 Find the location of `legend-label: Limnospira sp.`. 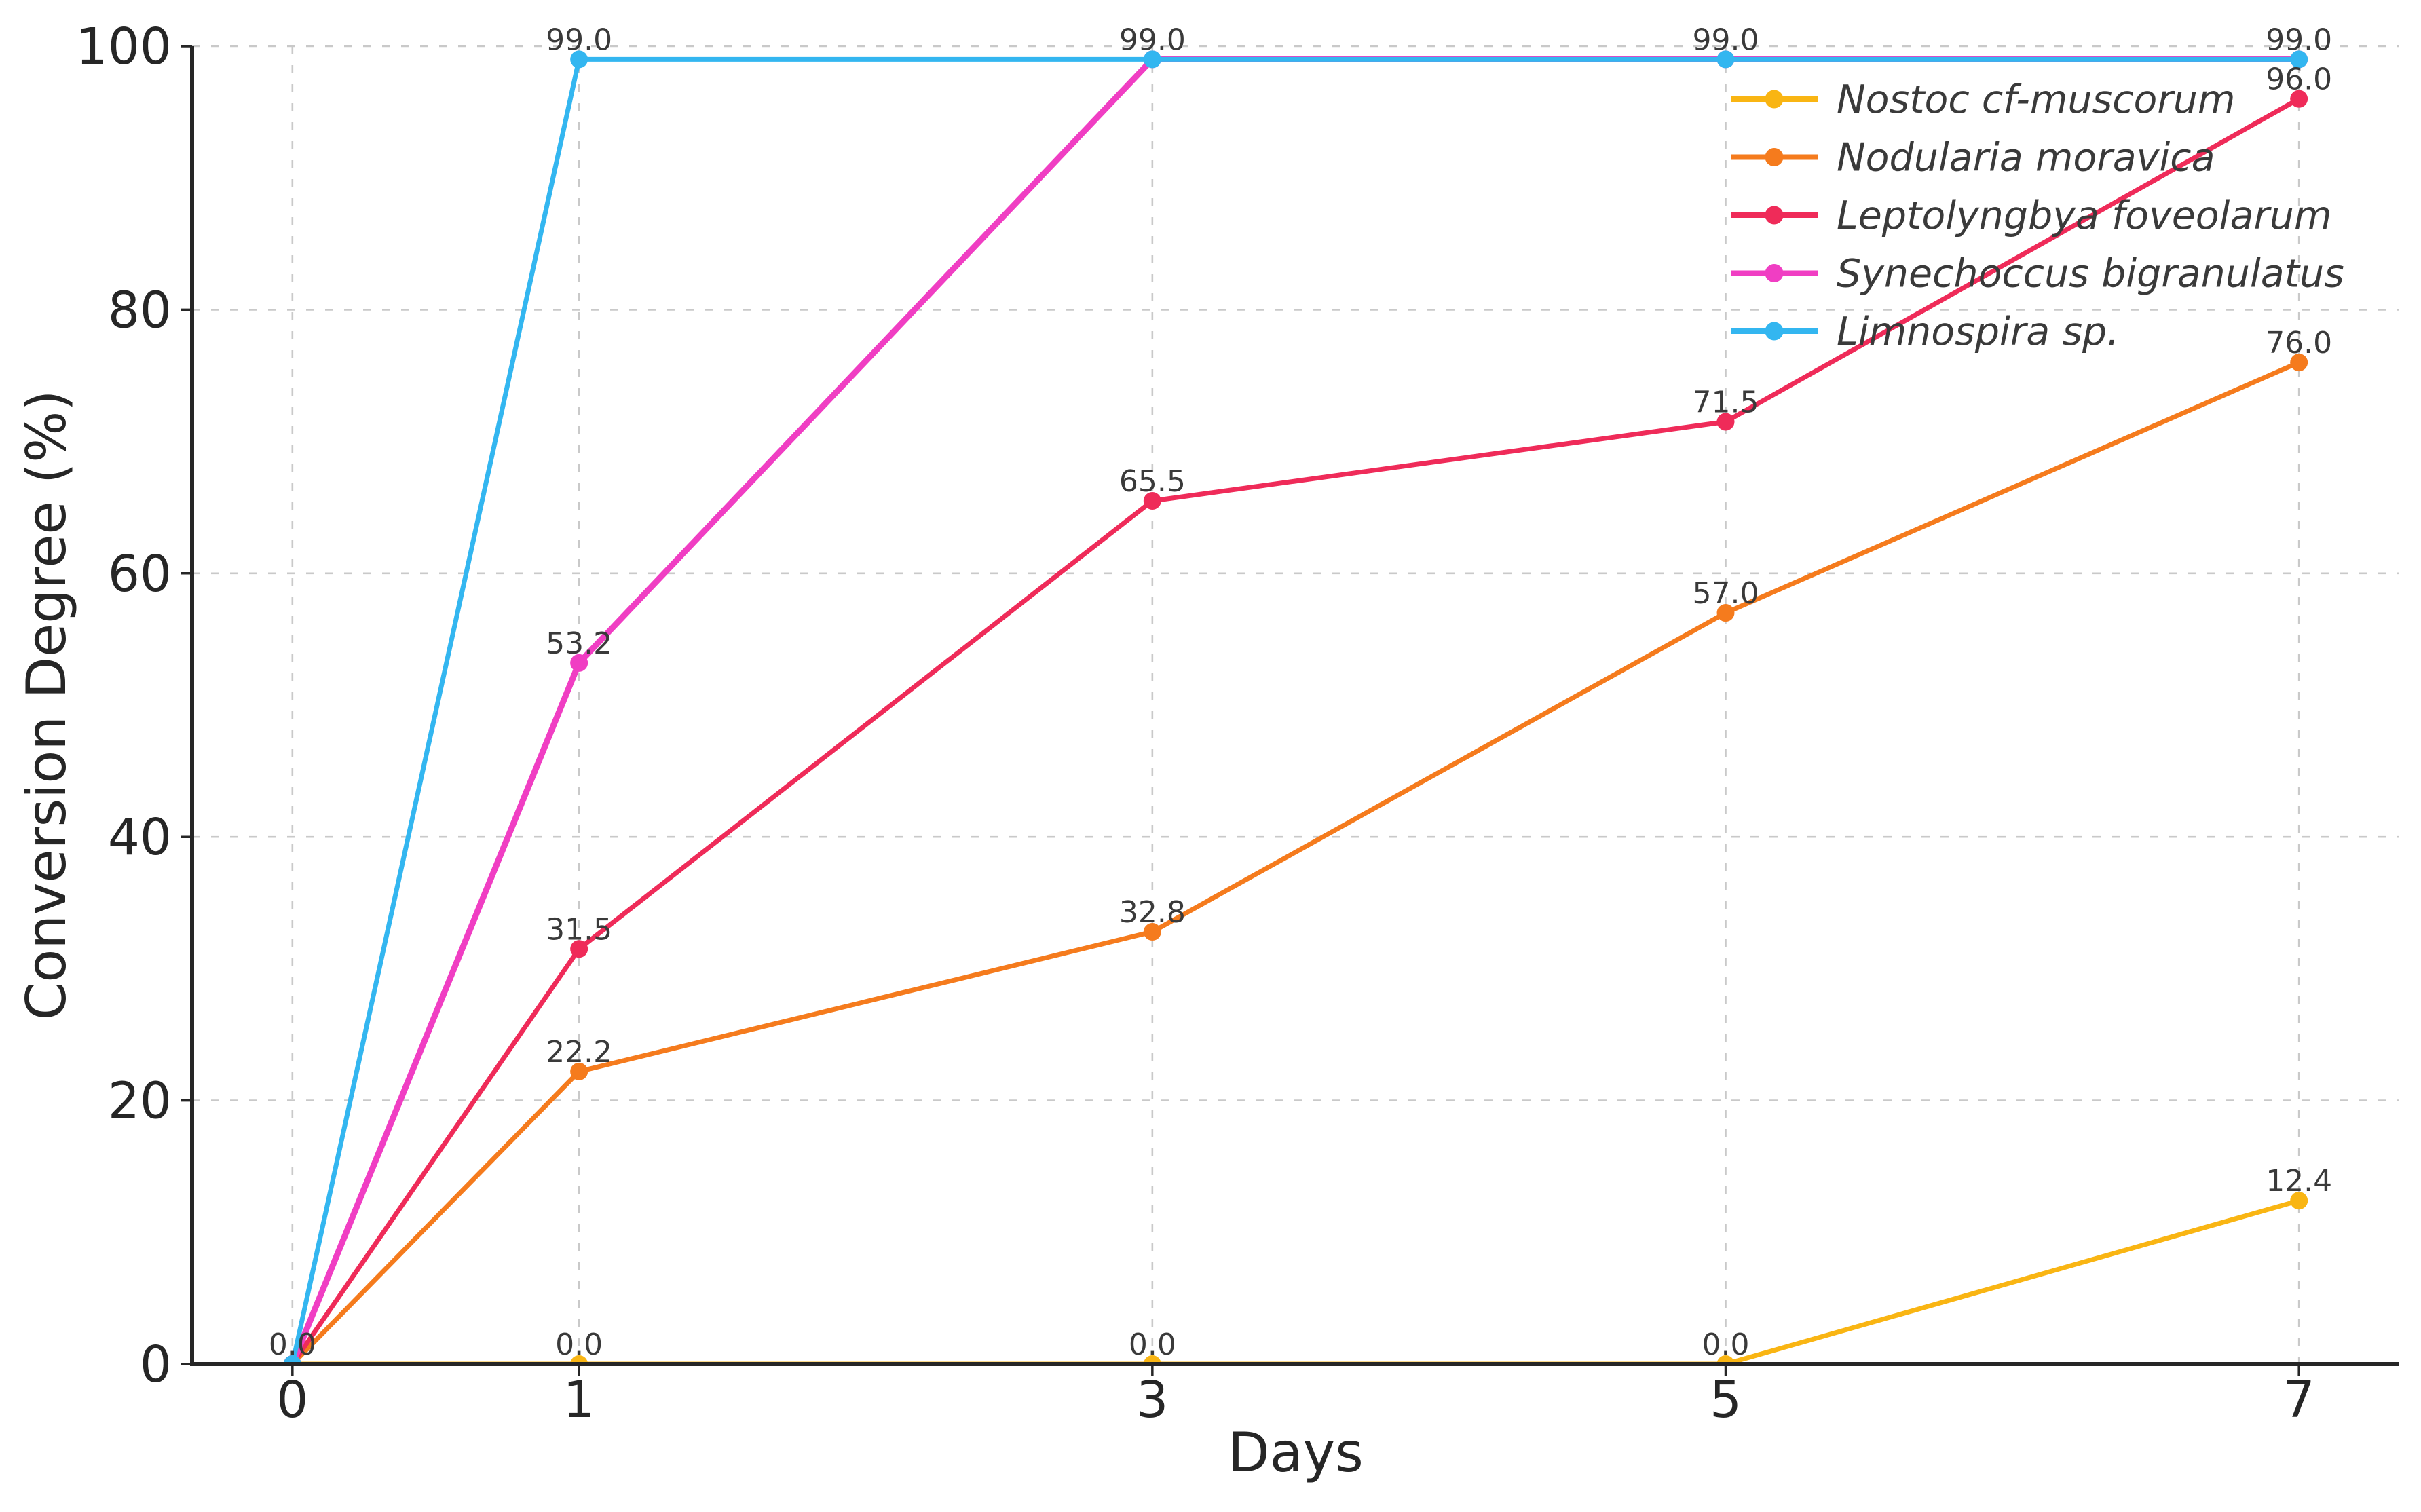

legend-label: Limnospira sp. is located at coordinates (1978, 331).